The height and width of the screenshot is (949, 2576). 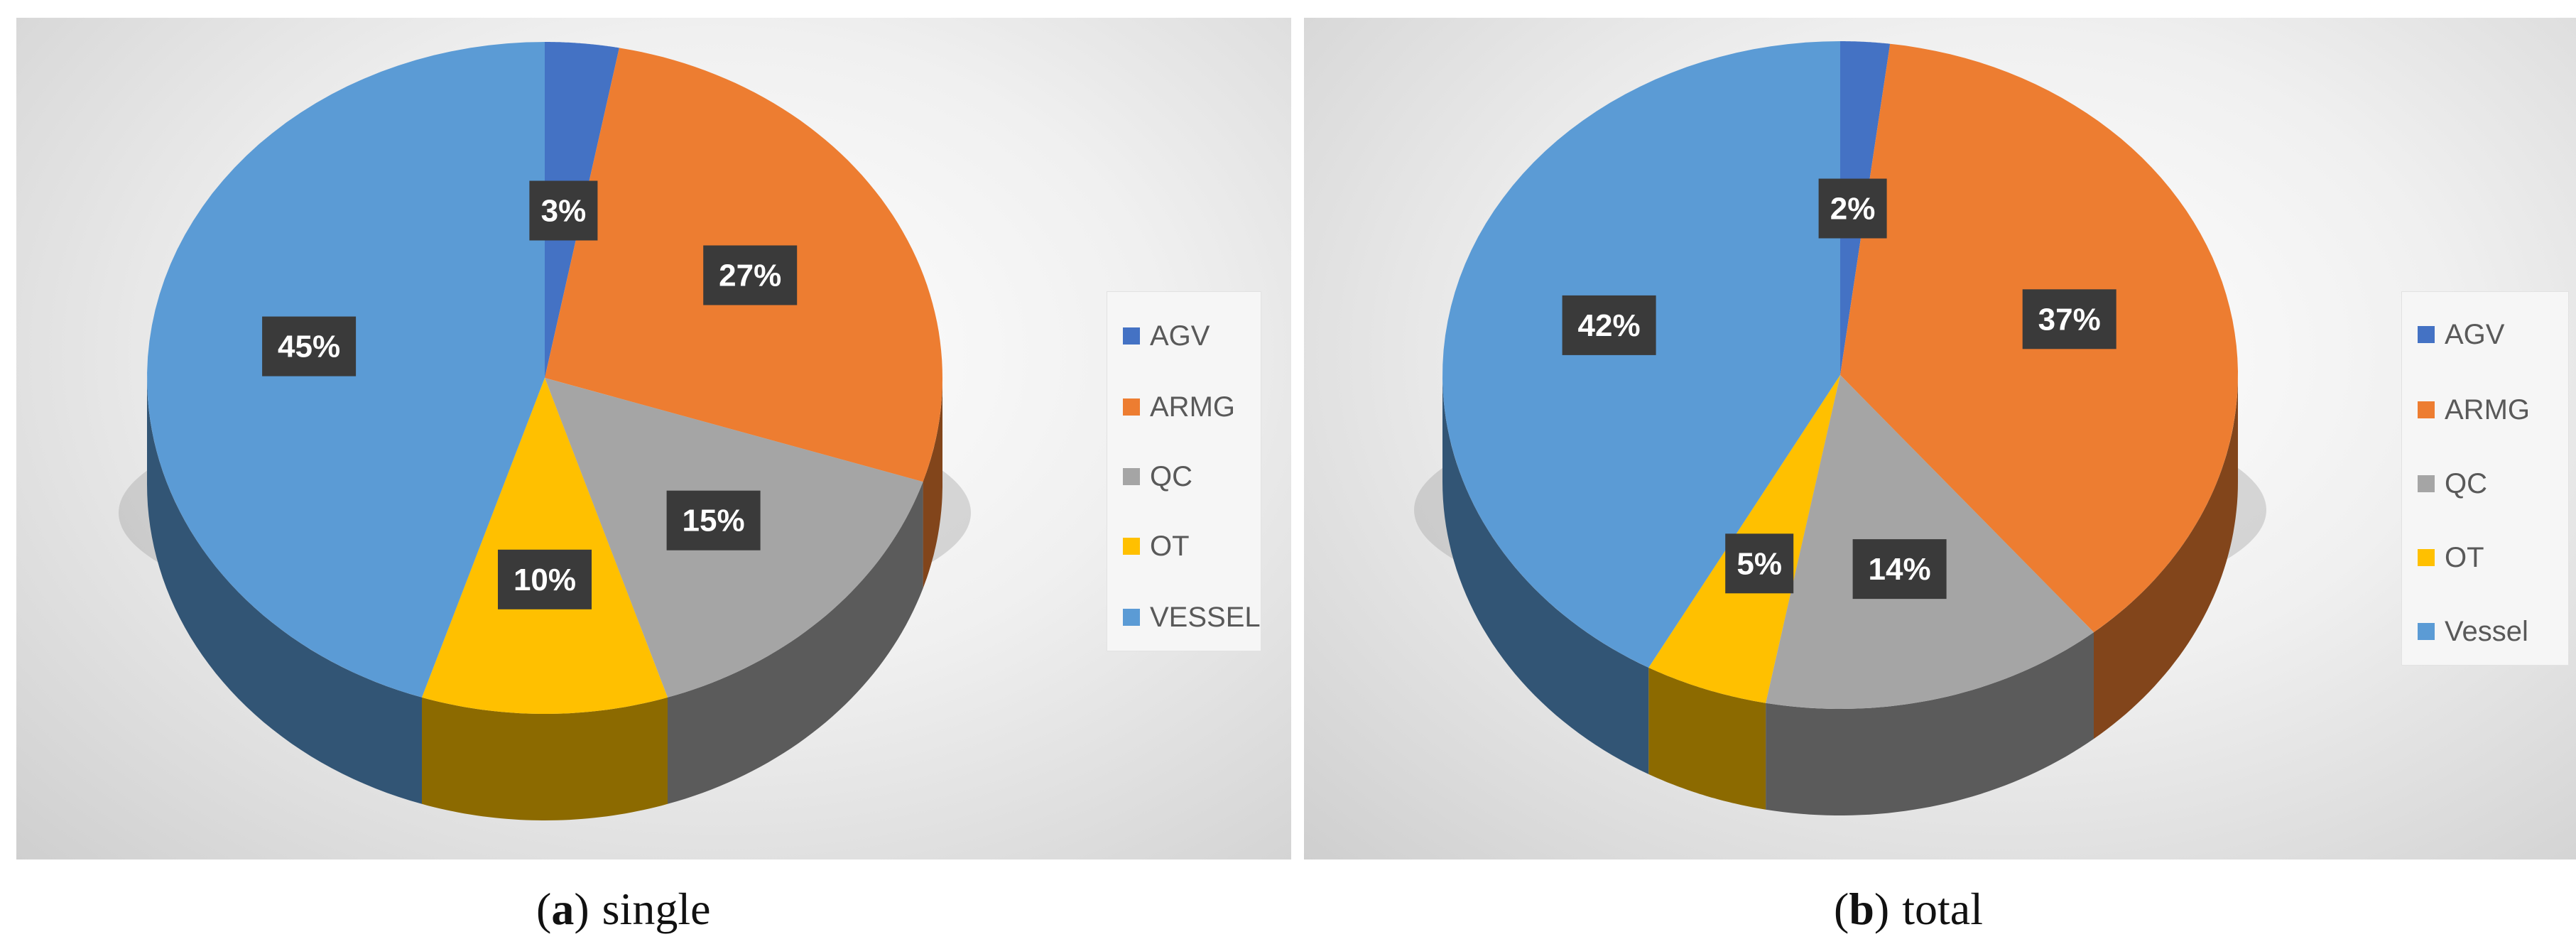 I want to click on data-label-ot: 10%, so click(x=545, y=579).